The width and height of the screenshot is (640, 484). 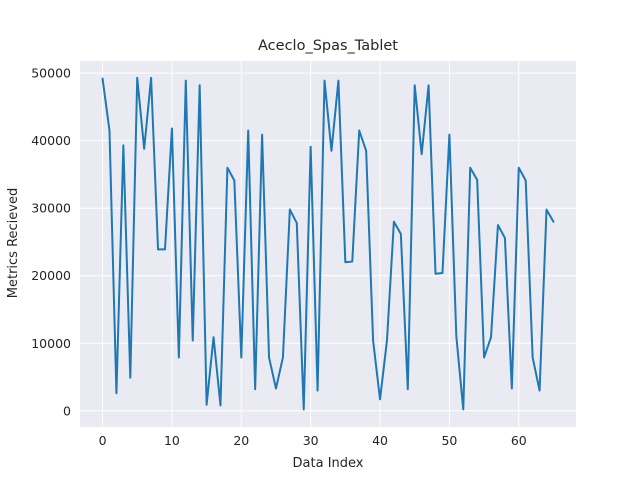 I want to click on y-tick-label: 0, so click(x=67, y=410).